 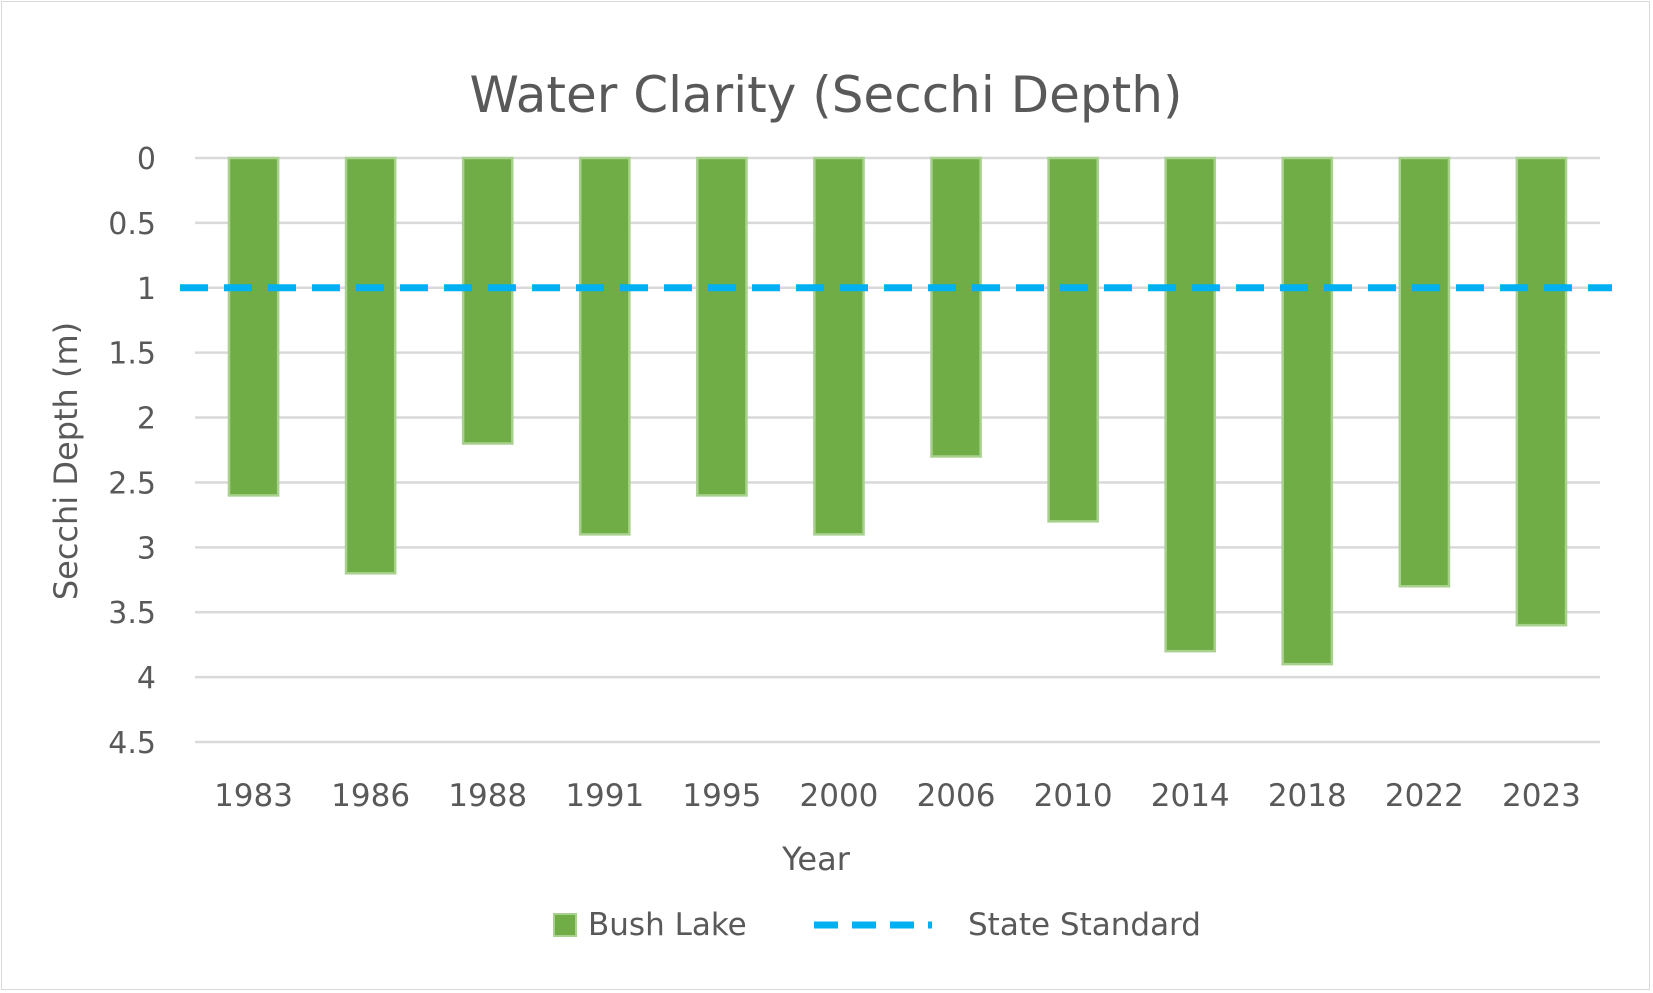 I want to click on legend-label-state-standard: State Standard, so click(x=1084, y=925).